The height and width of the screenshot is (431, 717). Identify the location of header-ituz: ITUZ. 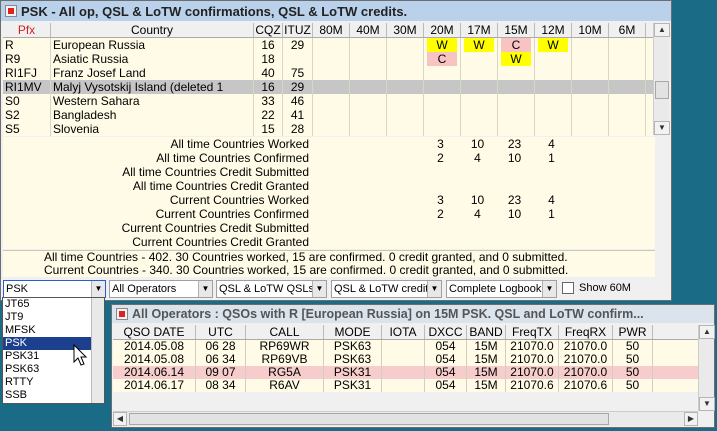
(298, 30).